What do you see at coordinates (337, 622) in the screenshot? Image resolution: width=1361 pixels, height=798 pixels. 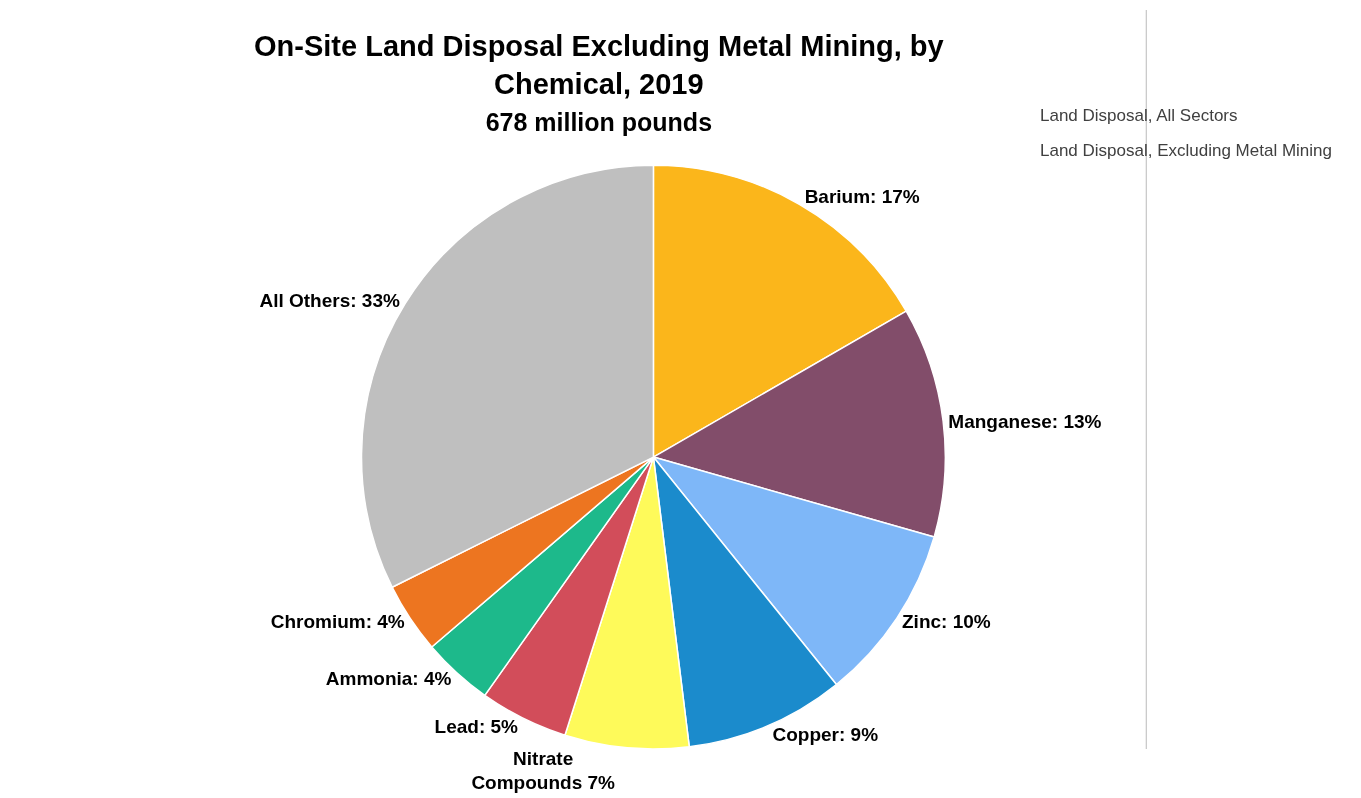 I see `slice-label: Chromium: 4%` at bounding box center [337, 622].